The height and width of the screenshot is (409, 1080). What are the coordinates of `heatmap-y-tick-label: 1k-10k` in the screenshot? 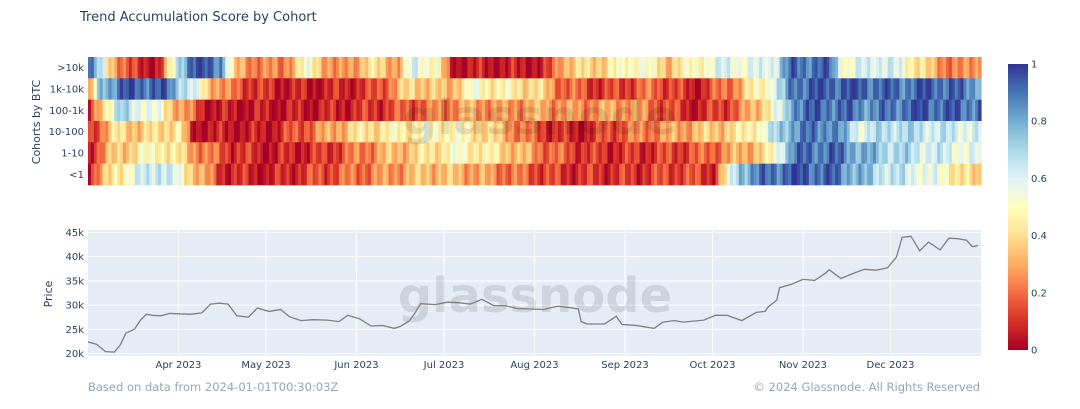 It's located at (67, 90).